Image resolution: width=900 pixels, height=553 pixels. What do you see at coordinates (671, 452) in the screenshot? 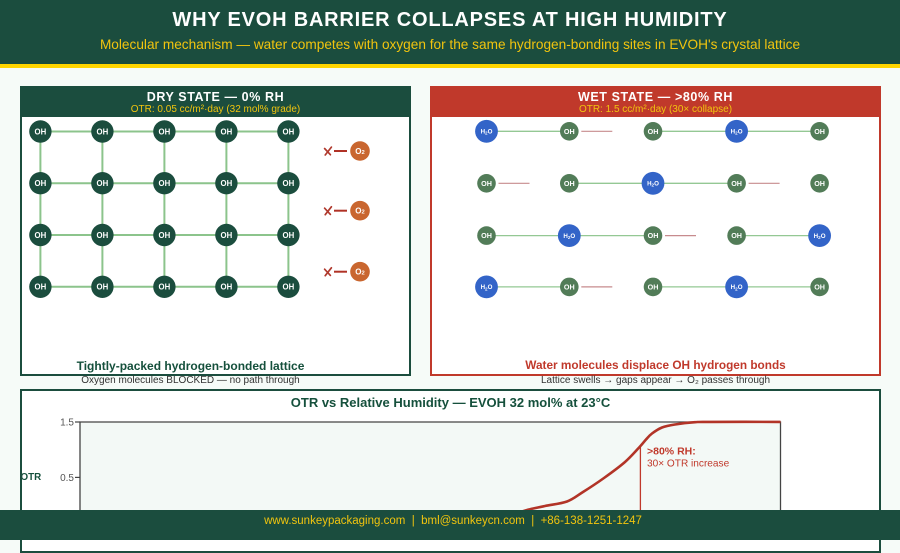
I see `svg-text: >80% RH:` at bounding box center [671, 452].